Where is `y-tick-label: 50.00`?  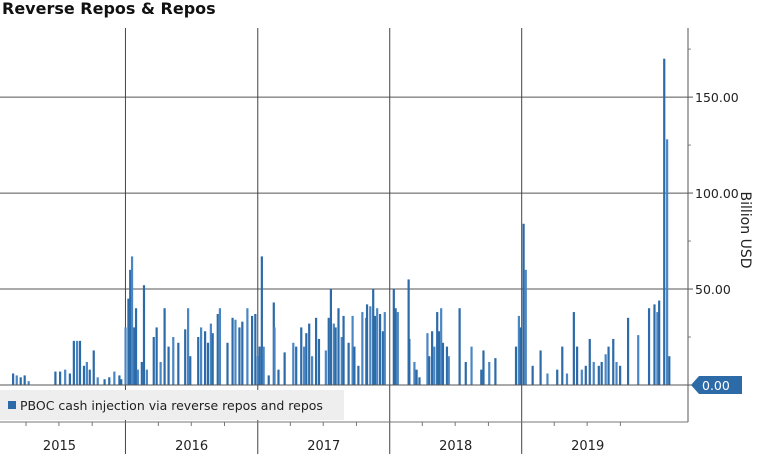
y-tick-label: 50.00 is located at coordinates (713, 289).